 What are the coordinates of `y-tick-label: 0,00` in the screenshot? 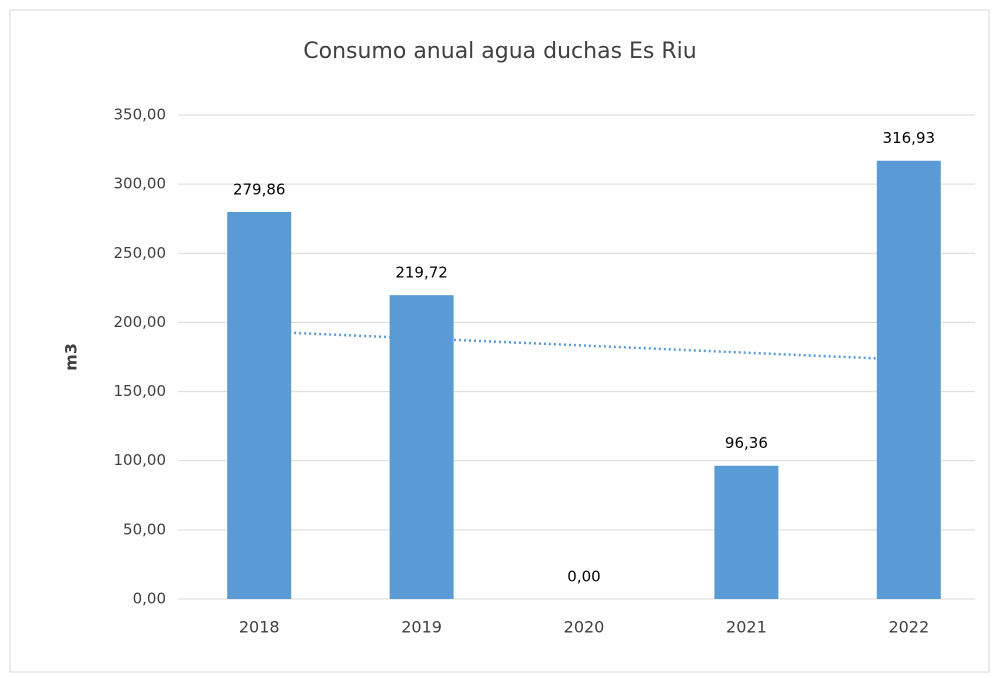 It's located at (149, 599).